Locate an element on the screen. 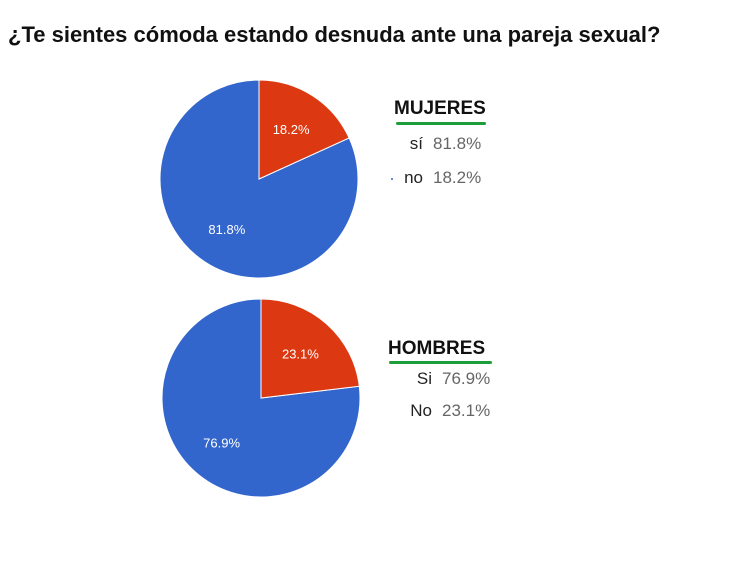 This screenshot has width=756, height=576. pie-slice-label: 81.8% is located at coordinates (226, 229).